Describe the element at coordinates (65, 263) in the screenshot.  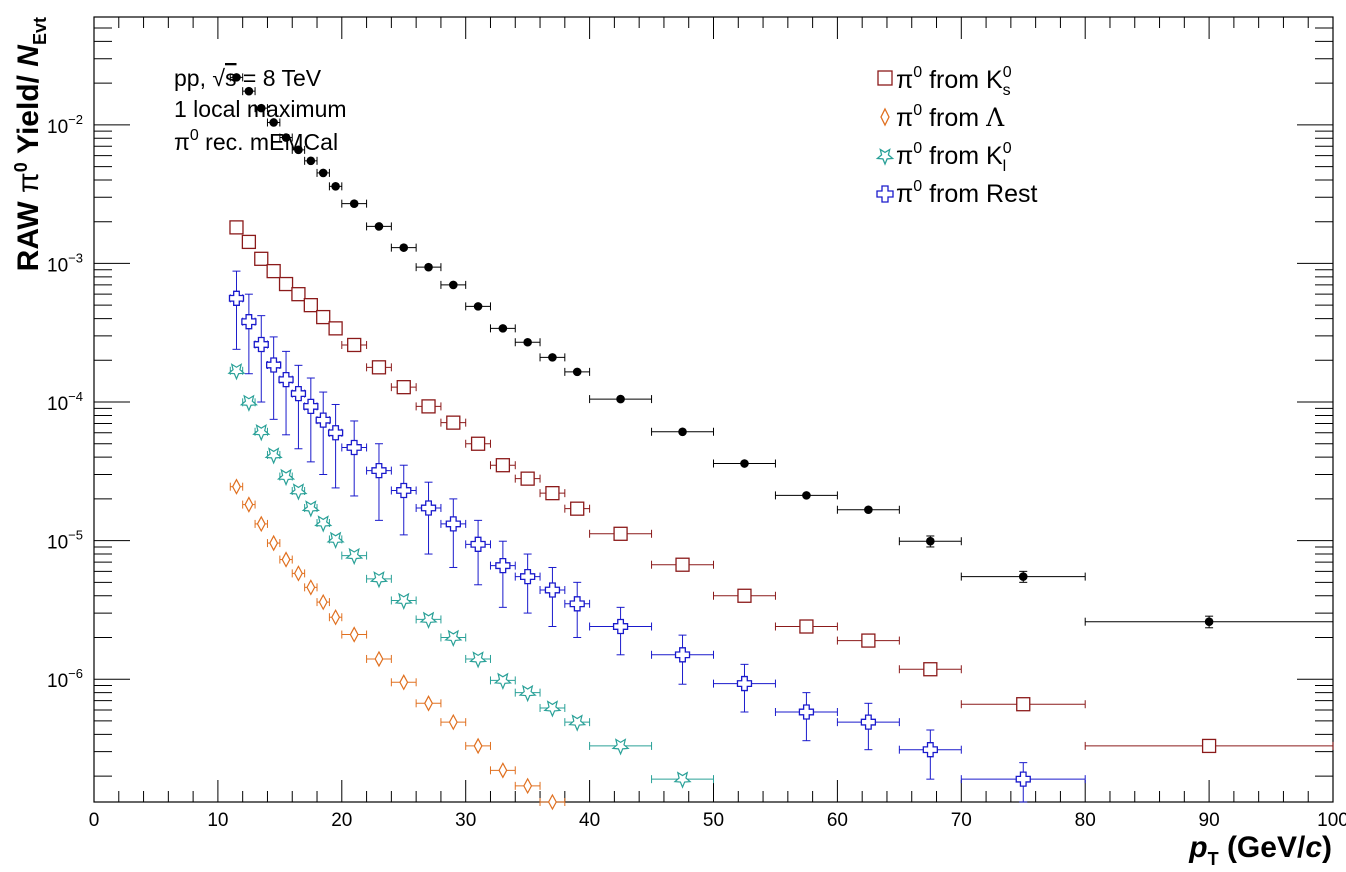
I see `y-tick-label: 10⁻³` at that location.